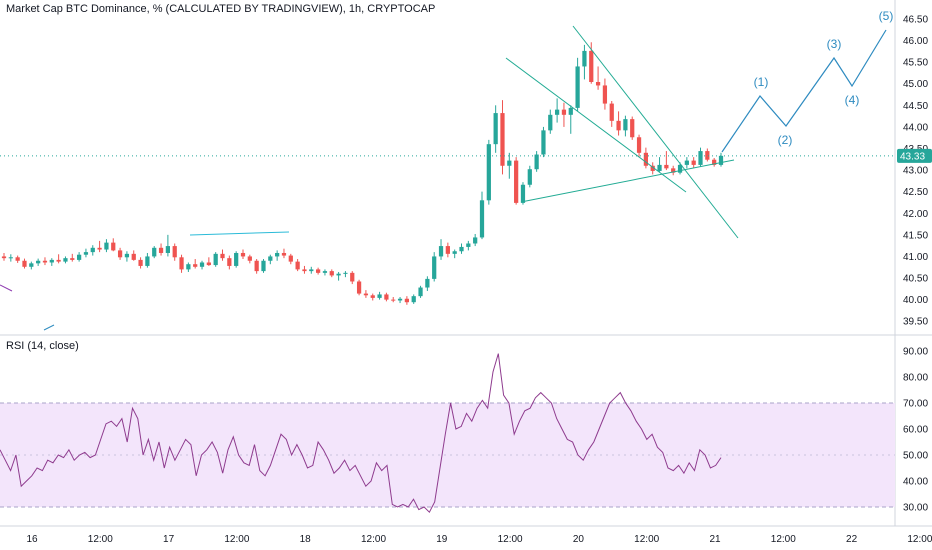 The height and width of the screenshot is (550, 932). Describe the element at coordinates (915, 404) in the screenshot. I see `rsi-tick-label: 70.00` at that location.